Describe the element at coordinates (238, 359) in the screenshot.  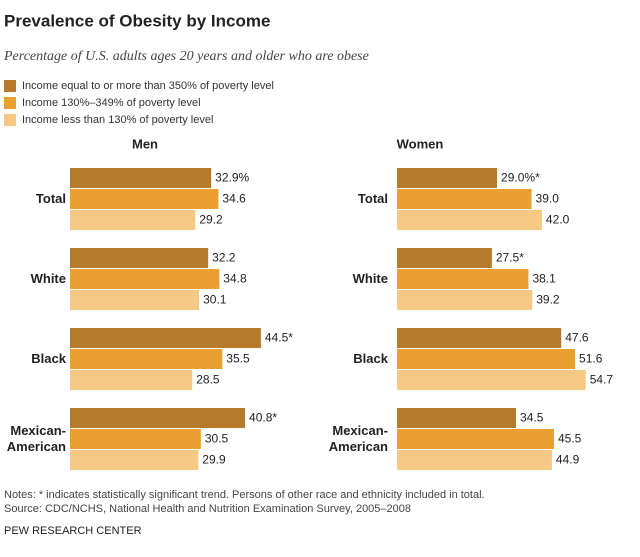
I see `value-label: 35.5` at that location.